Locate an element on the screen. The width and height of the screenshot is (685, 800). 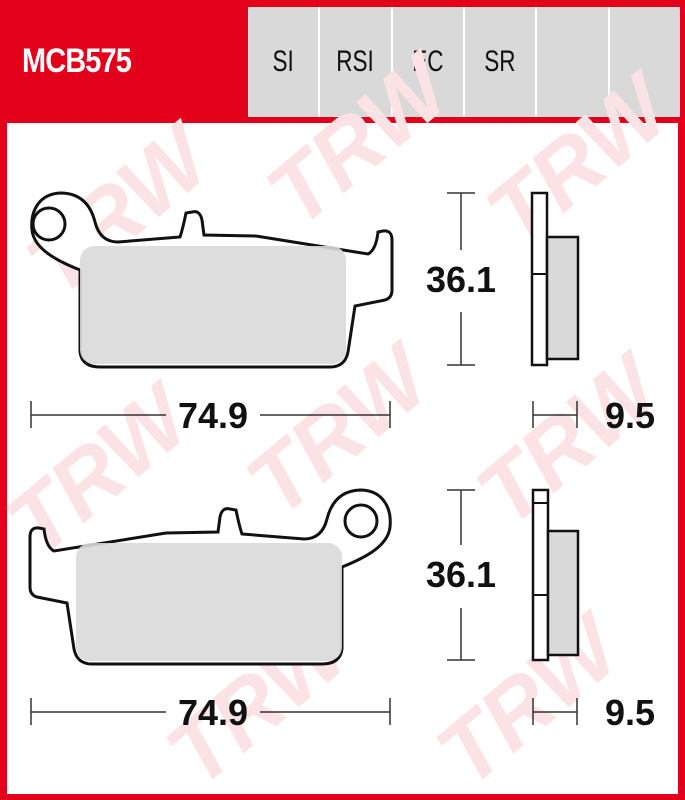
compound-cell: SI is located at coordinates (283, 62).